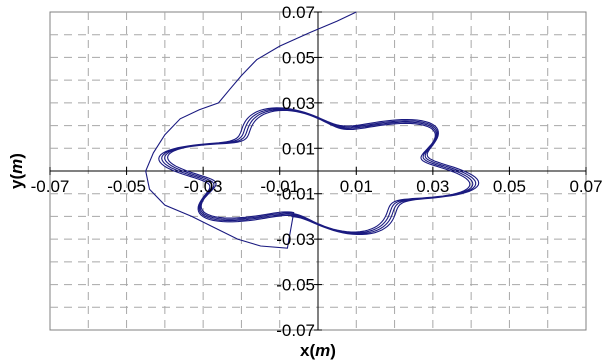 The height and width of the screenshot is (363, 602). What do you see at coordinates (203, 186) in the screenshot?
I see `x-tick-label: -0.03` at bounding box center [203, 186].